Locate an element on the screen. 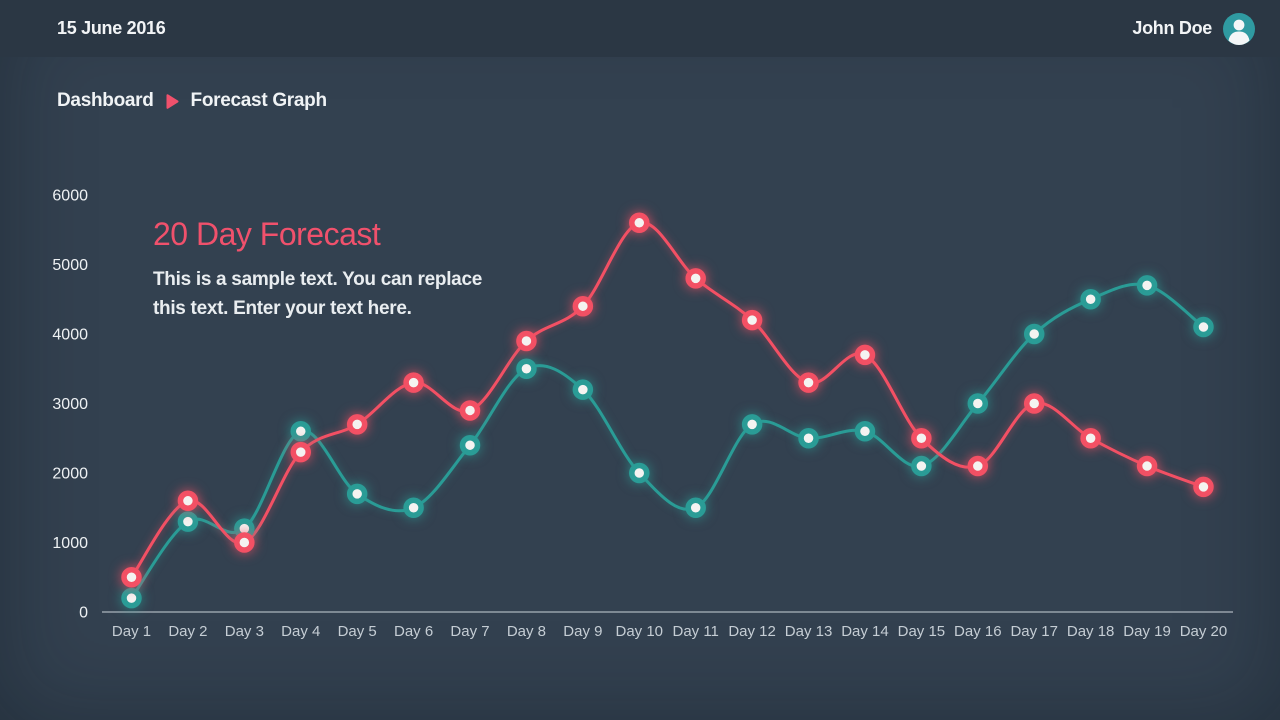 The width and height of the screenshot is (1280, 720). date-label: 15 June 2016 is located at coordinates (111, 28).